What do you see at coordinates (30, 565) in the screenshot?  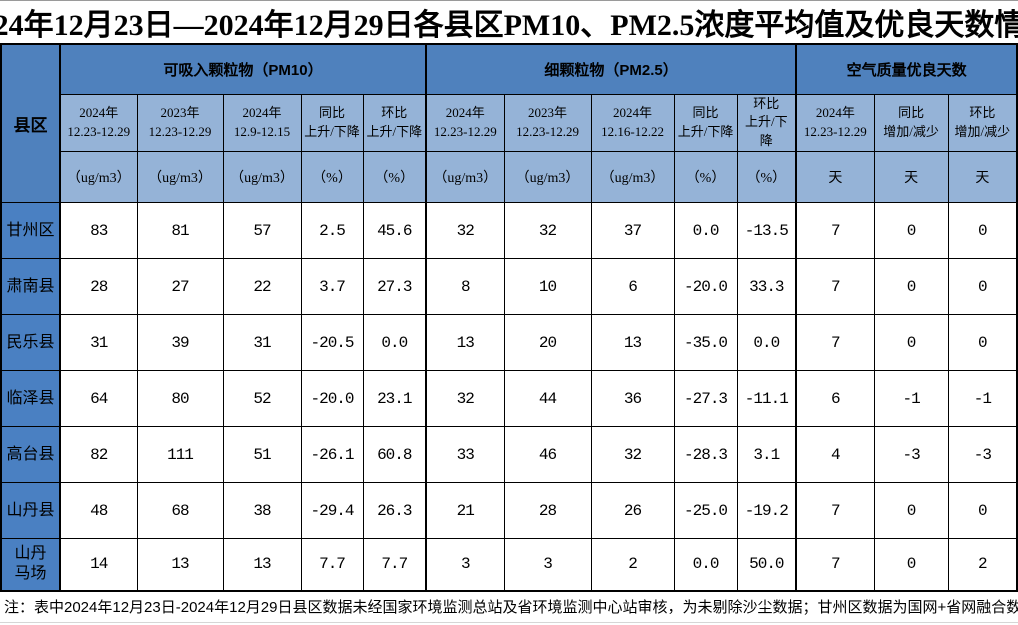 I see `row-label: 山丹 马场` at bounding box center [30, 565].